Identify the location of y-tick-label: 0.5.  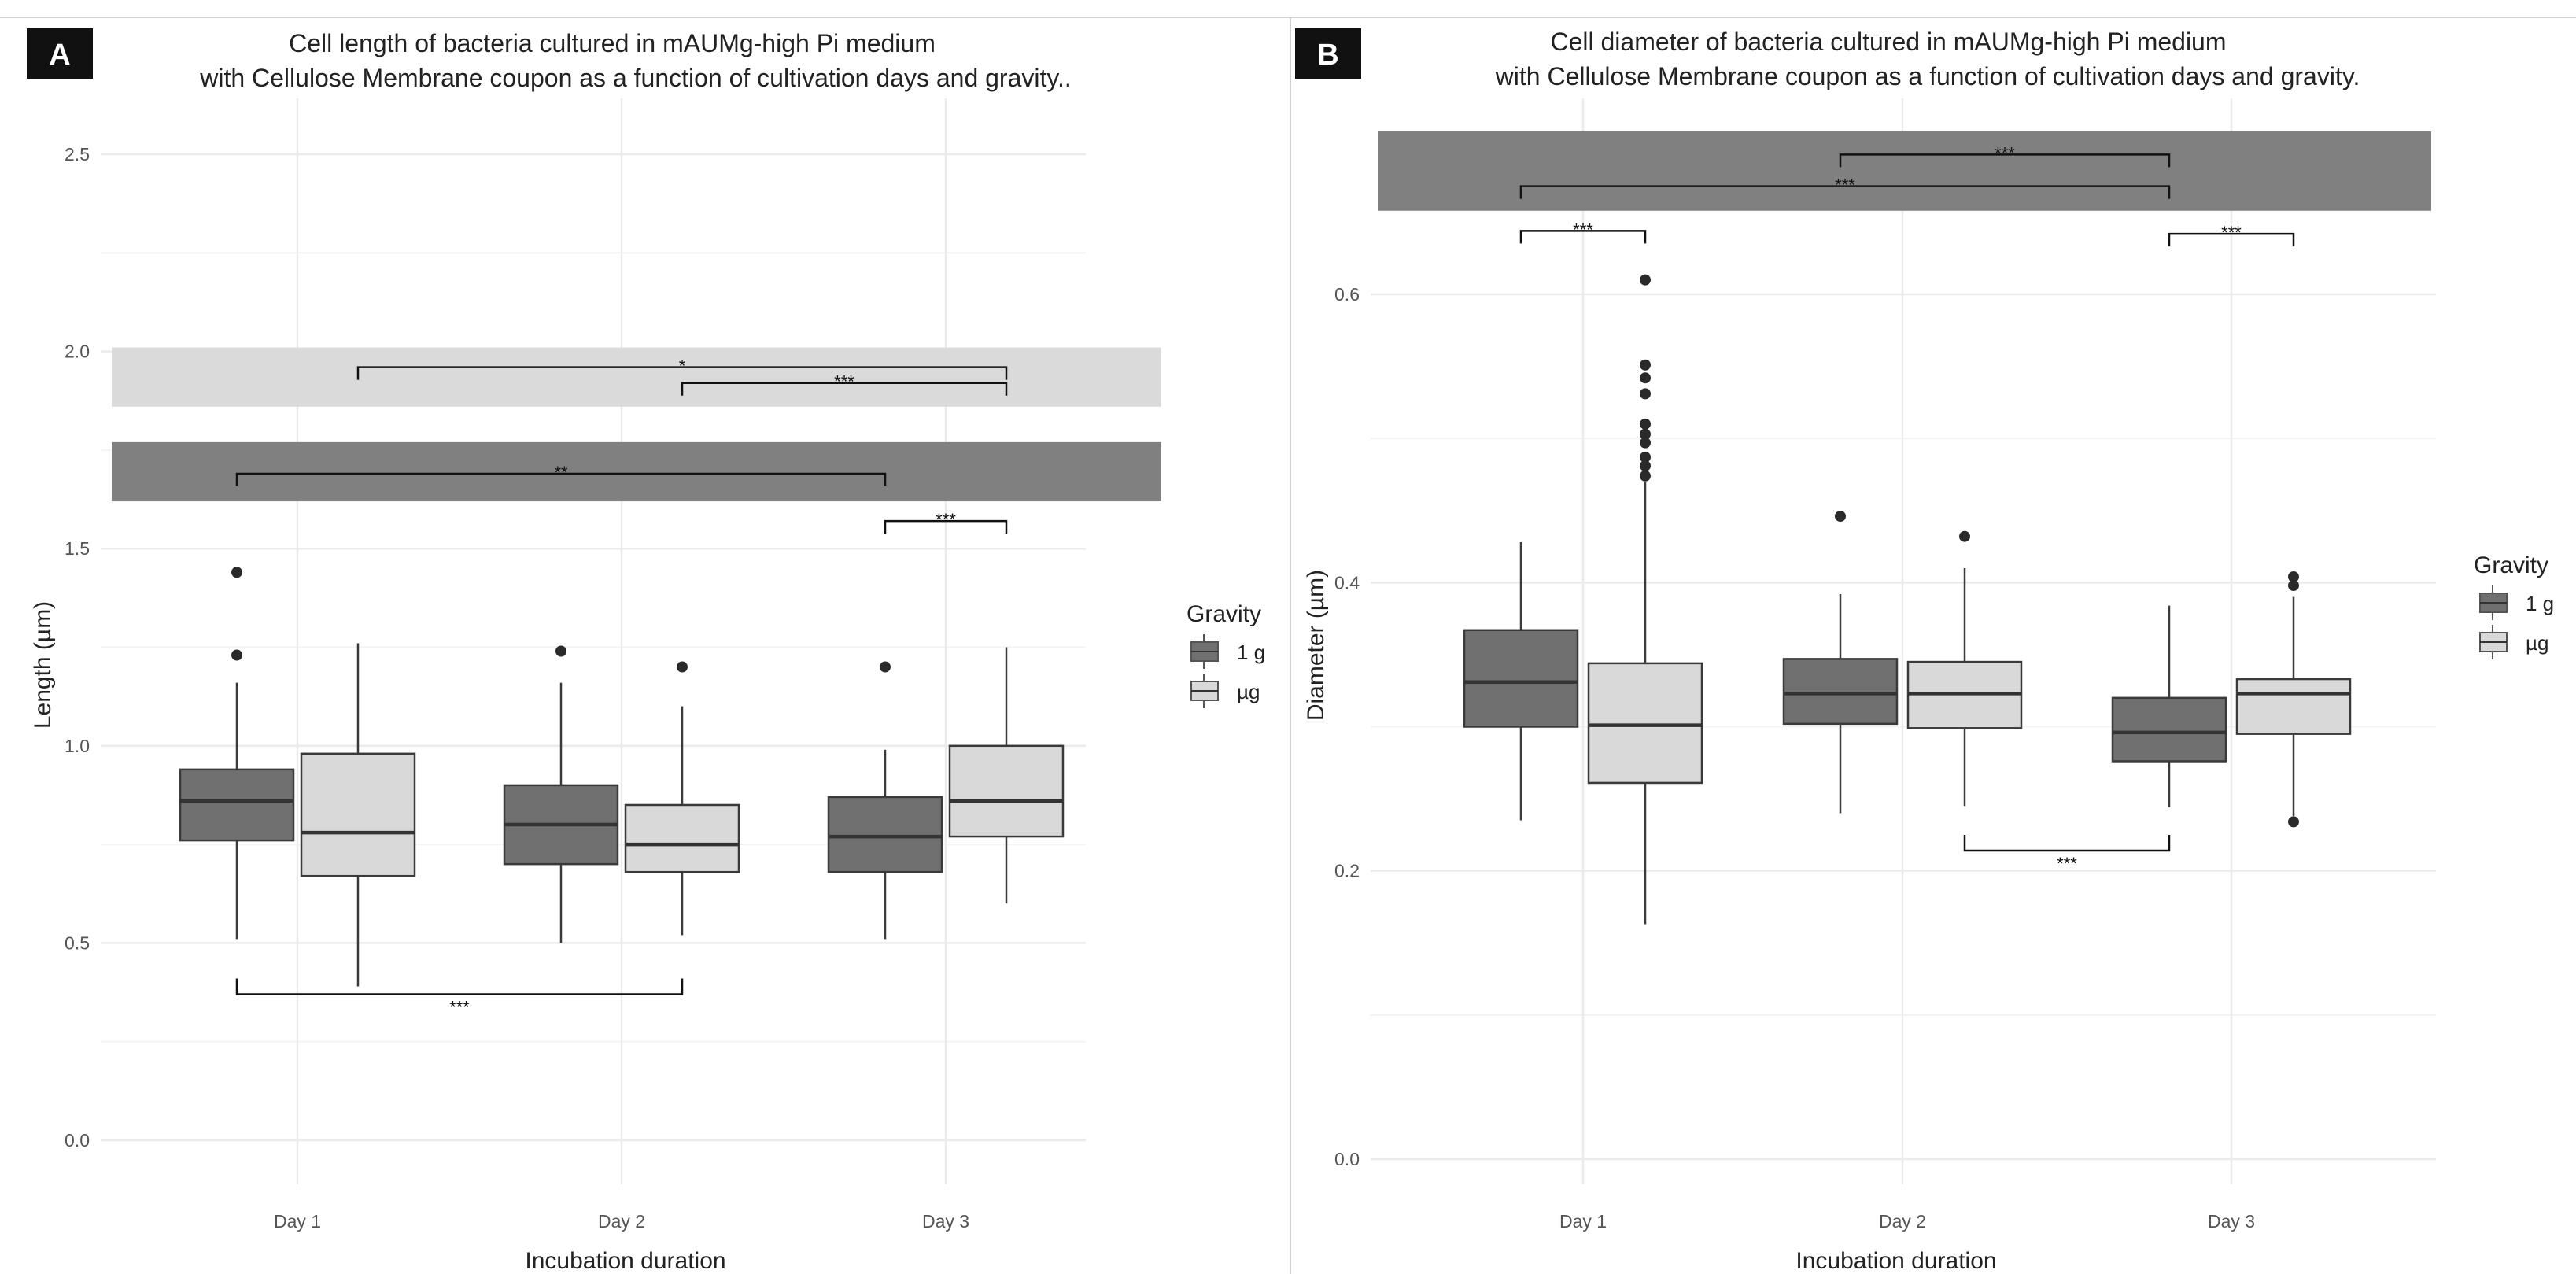
(77, 942).